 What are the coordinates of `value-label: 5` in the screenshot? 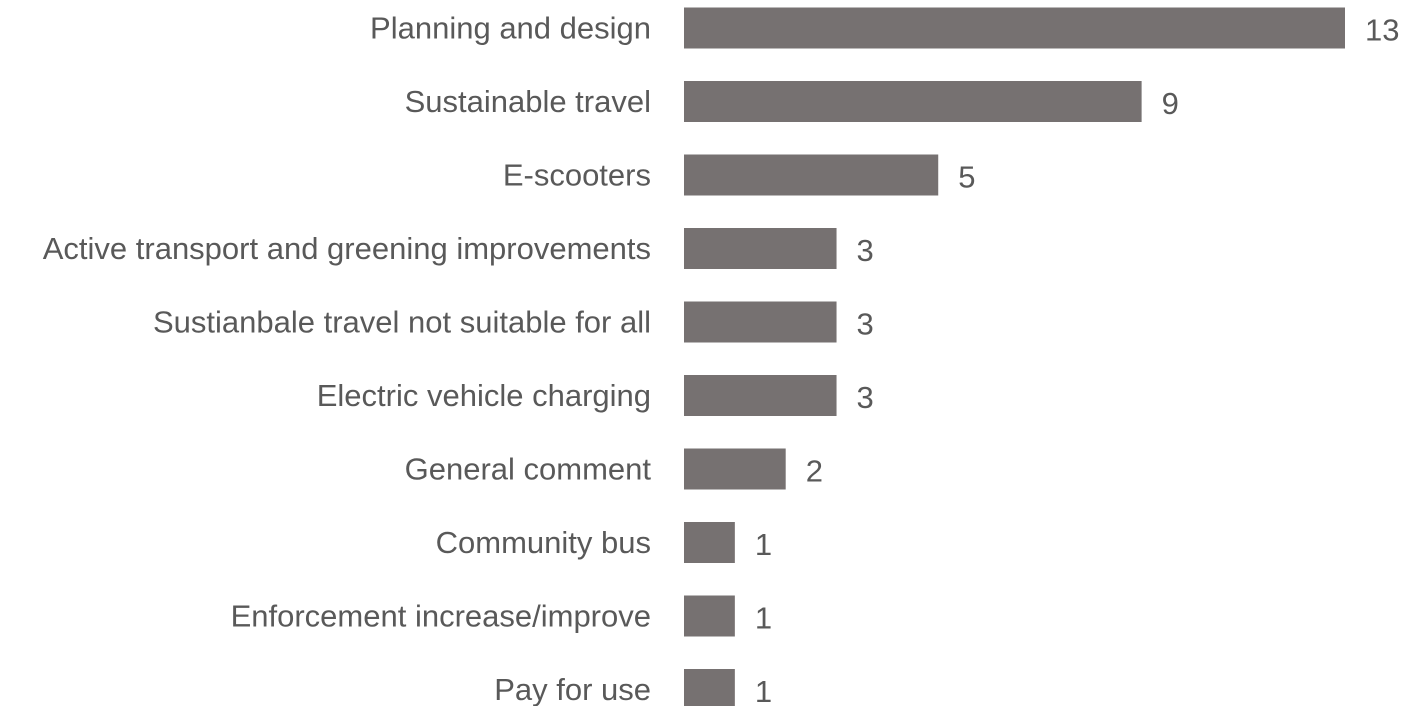 It's located at (966, 177).